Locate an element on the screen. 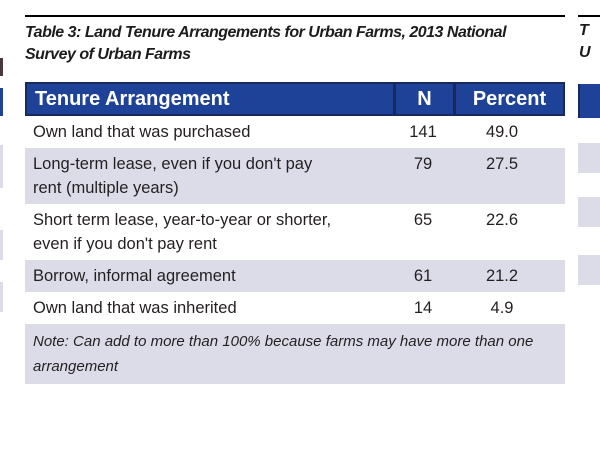 Image resolution: width=600 pixels, height=457 pixels. percent-cell: 21.2 is located at coordinates (502, 276).